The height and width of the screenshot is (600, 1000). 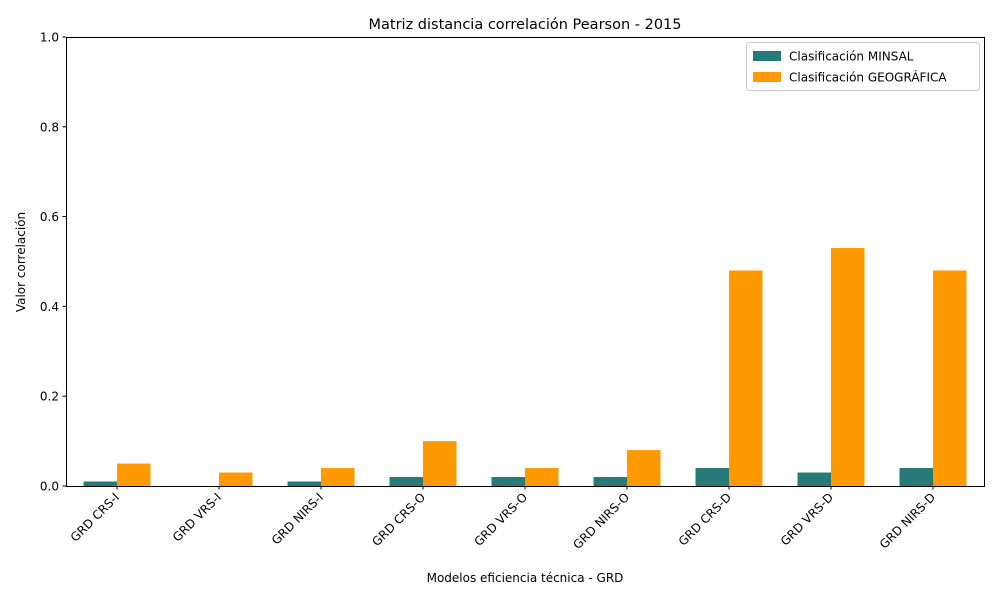 I want to click on y-axis: 0.0 0.2 0.4 0.6 0.8 1.0, so click(x=53, y=262).